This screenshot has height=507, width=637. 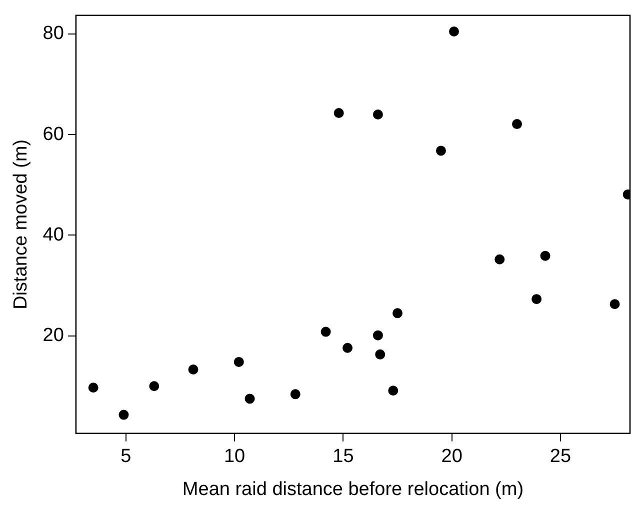 I want to click on y-tick-label: 20, so click(x=53, y=335).